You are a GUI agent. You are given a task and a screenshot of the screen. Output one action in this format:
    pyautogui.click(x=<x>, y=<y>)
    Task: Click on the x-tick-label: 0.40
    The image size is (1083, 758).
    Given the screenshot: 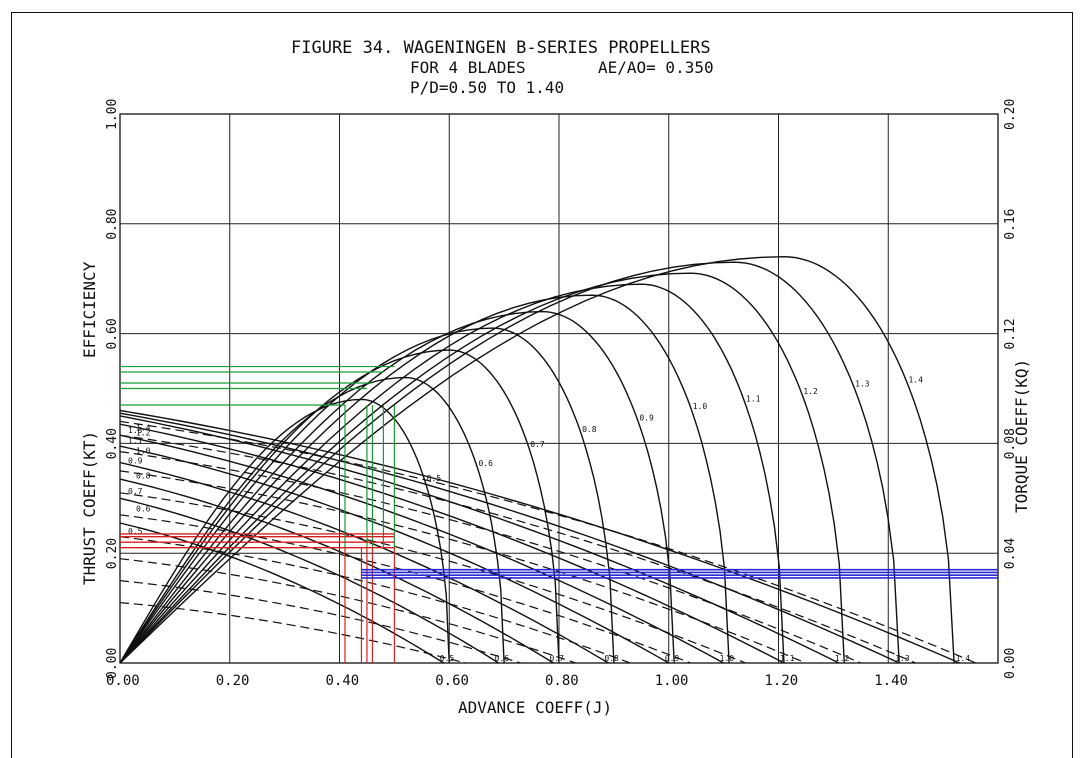 What is the action you would take?
    pyautogui.click(x=343, y=681)
    